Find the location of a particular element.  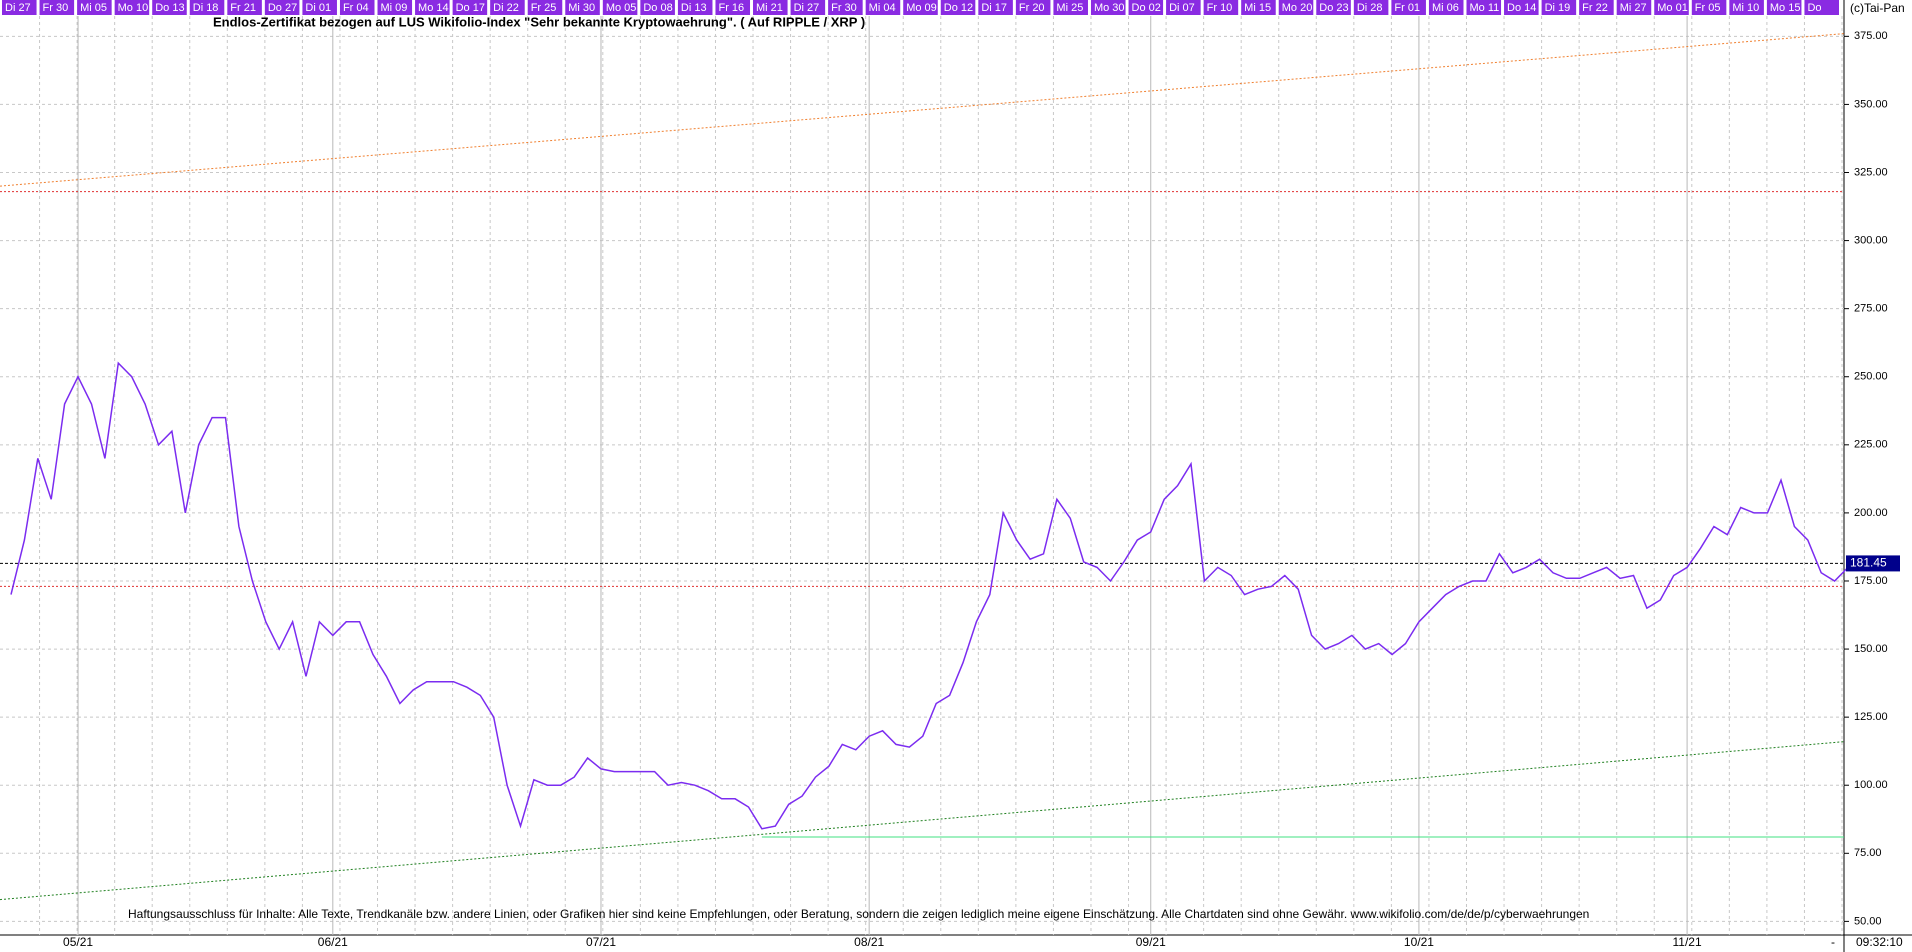

y-tick-label: 300.00 is located at coordinates (1871, 240).